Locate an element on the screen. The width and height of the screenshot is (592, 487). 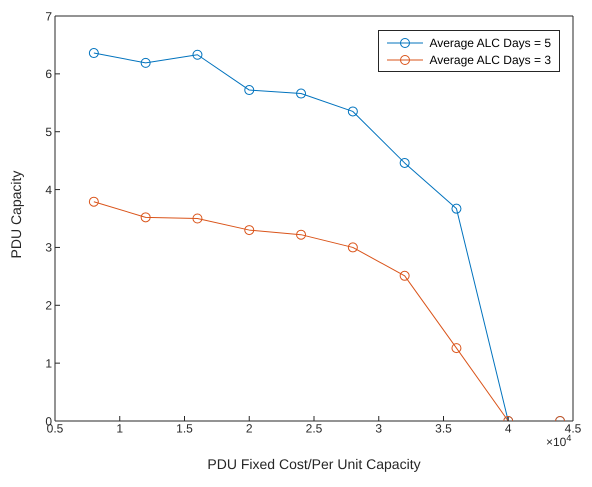
y-tick-label: 6 is located at coordinates (48, 74).